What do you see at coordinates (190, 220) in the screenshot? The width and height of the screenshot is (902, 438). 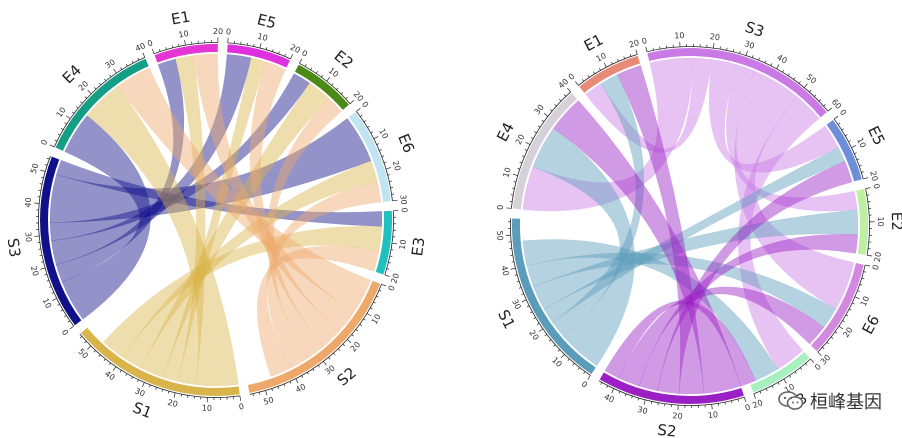 I see `link-s1-e1` at bounding box center [190, 220].